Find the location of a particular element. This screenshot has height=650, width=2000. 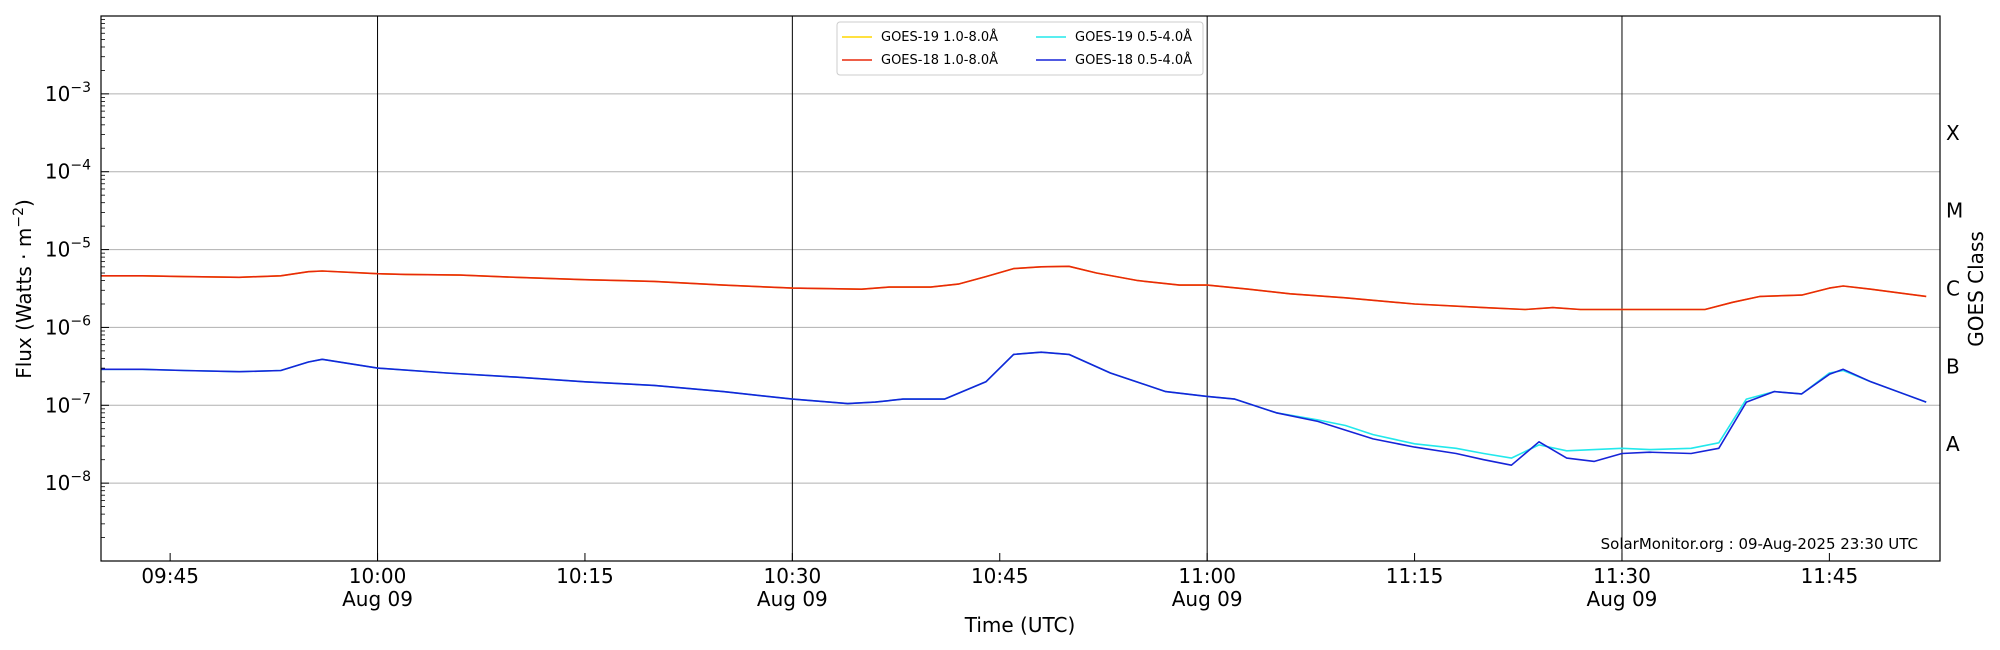

x-tick-label: 11:15 is located at coordinates (1415, 576).